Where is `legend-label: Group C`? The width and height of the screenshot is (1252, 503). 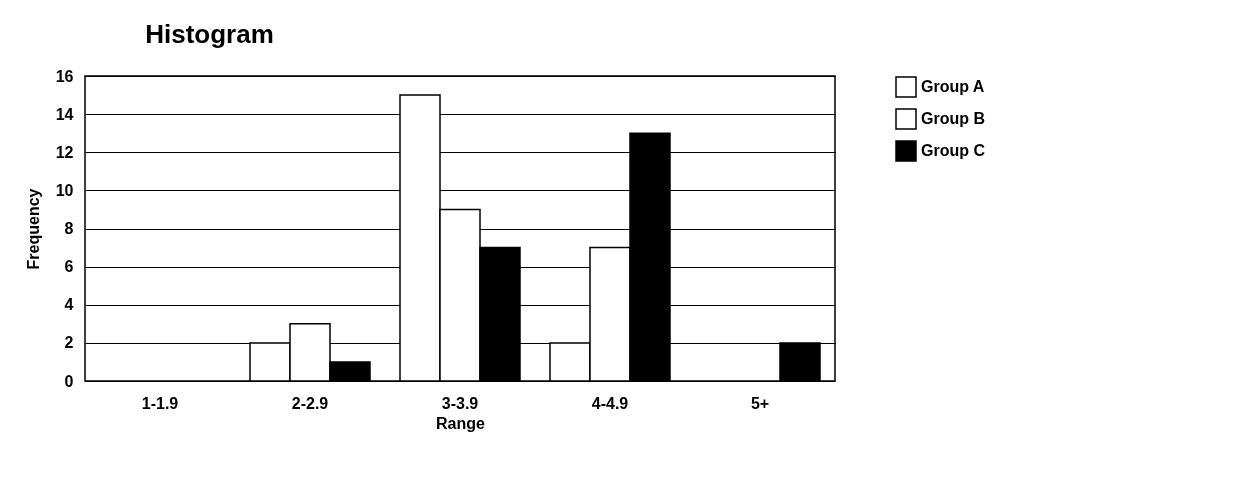 legend-label: Group C is located at coordinates (953, 150).